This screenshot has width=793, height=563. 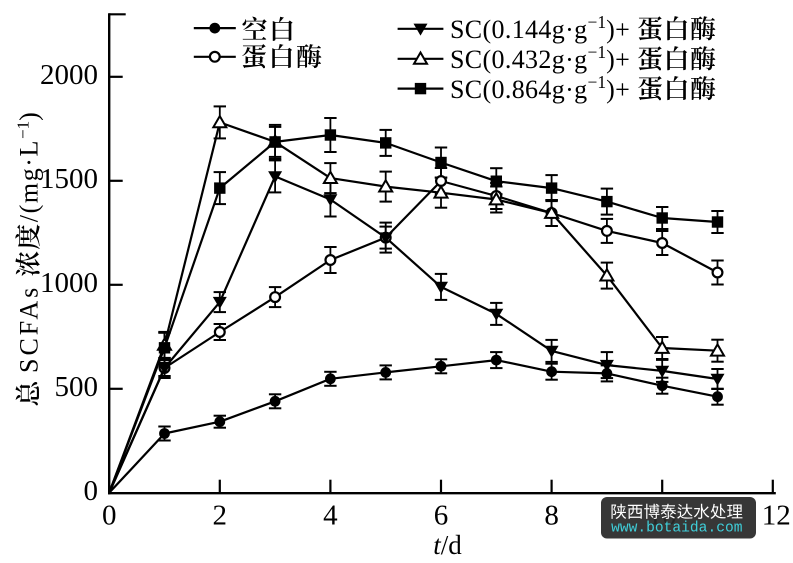 What do you see at coordinates (69, 179) in the screenshot?
I see `svg-text: 1500` at bounding box center [69, 179].